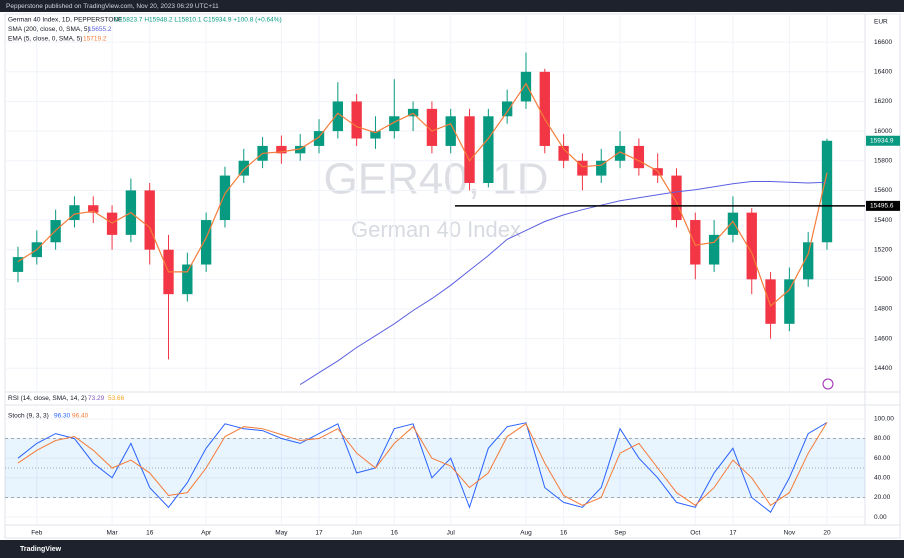  Describe the element at coordinates (80, 416) in the screenshot. I see `stoch-d-value: 96.40` at that location.